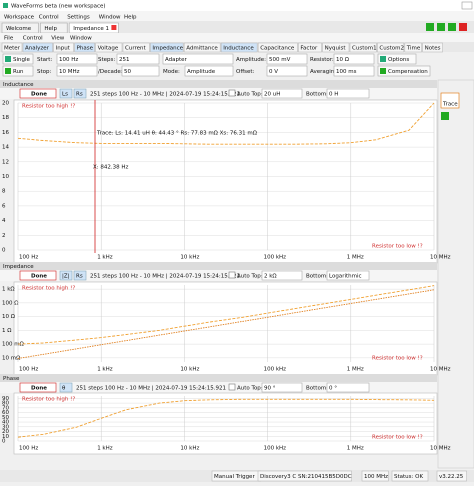  I want to click on app-menu-item: Window, so click(81, 39).